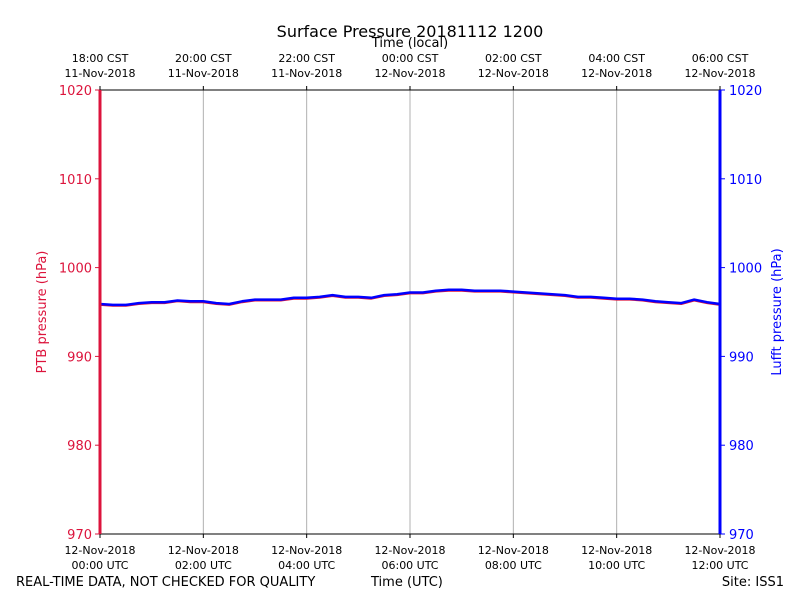 The width and height of the screenshot is (800, 600). Describe the element at coordinates (513, 565) in the screenshot. I see `bottom-x-tick-time: 08:00 UTC` at that location.